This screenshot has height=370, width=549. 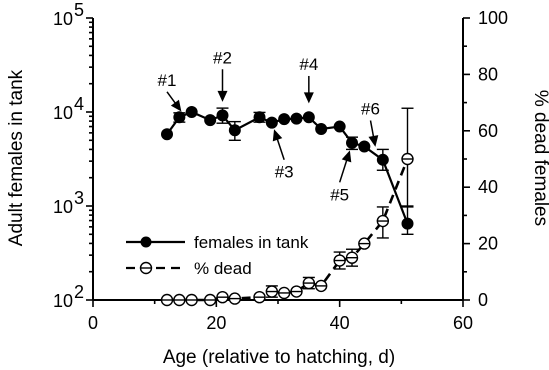 I want to click on legend-entry: females in tank, so click(x=217, y=242).